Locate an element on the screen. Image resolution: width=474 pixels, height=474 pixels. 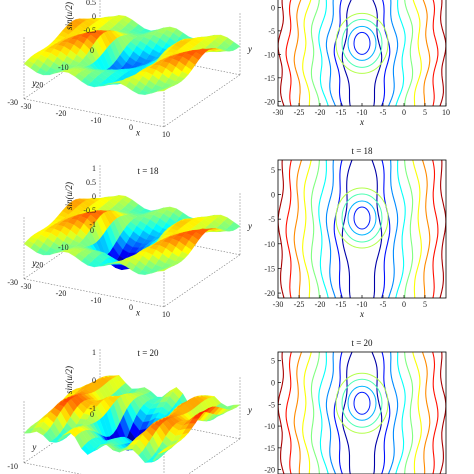
y-tick-label: -30 is located at coordinates (12, 282).